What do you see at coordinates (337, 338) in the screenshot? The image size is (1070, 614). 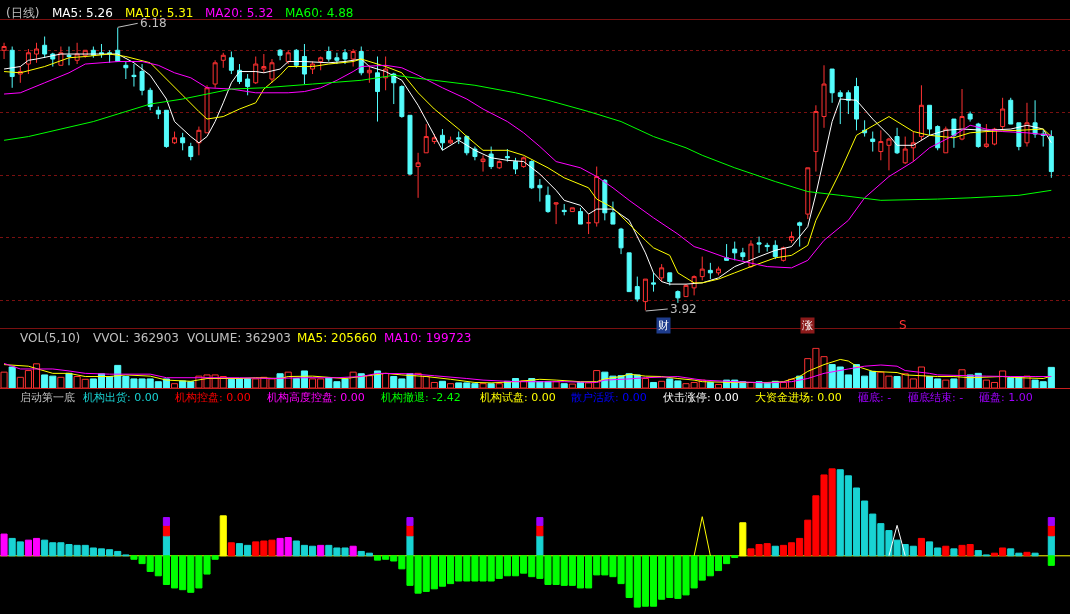 I see `text: MA5: 205660` at bounding box center [337, 338].